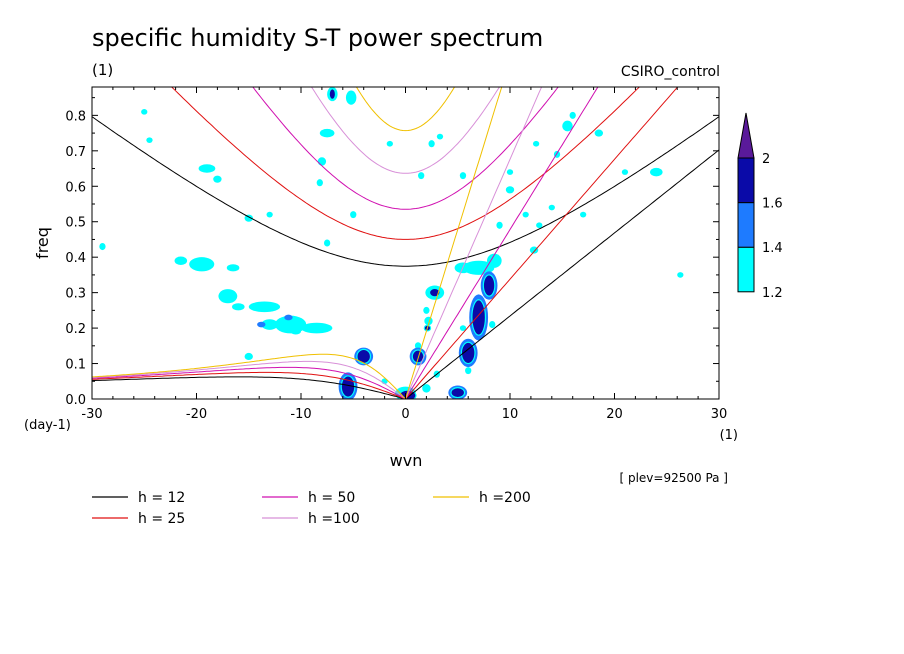 The image size is (904, 654). What do you see at coordinates (317, 38) in the screenshot?
I see `chart-title: specific humidity S-T power spectrum` at bounding box center [317, 38].